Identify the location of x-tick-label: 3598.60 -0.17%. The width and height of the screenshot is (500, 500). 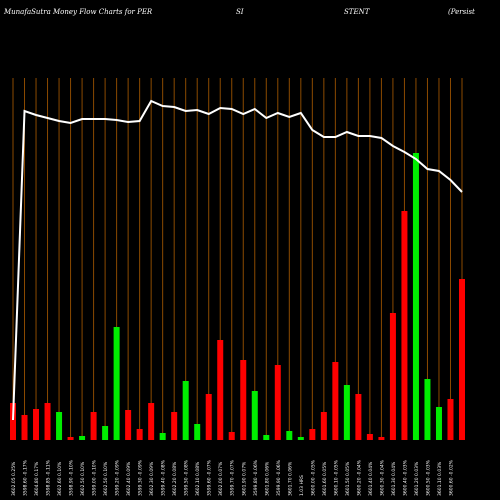
(26, 477).